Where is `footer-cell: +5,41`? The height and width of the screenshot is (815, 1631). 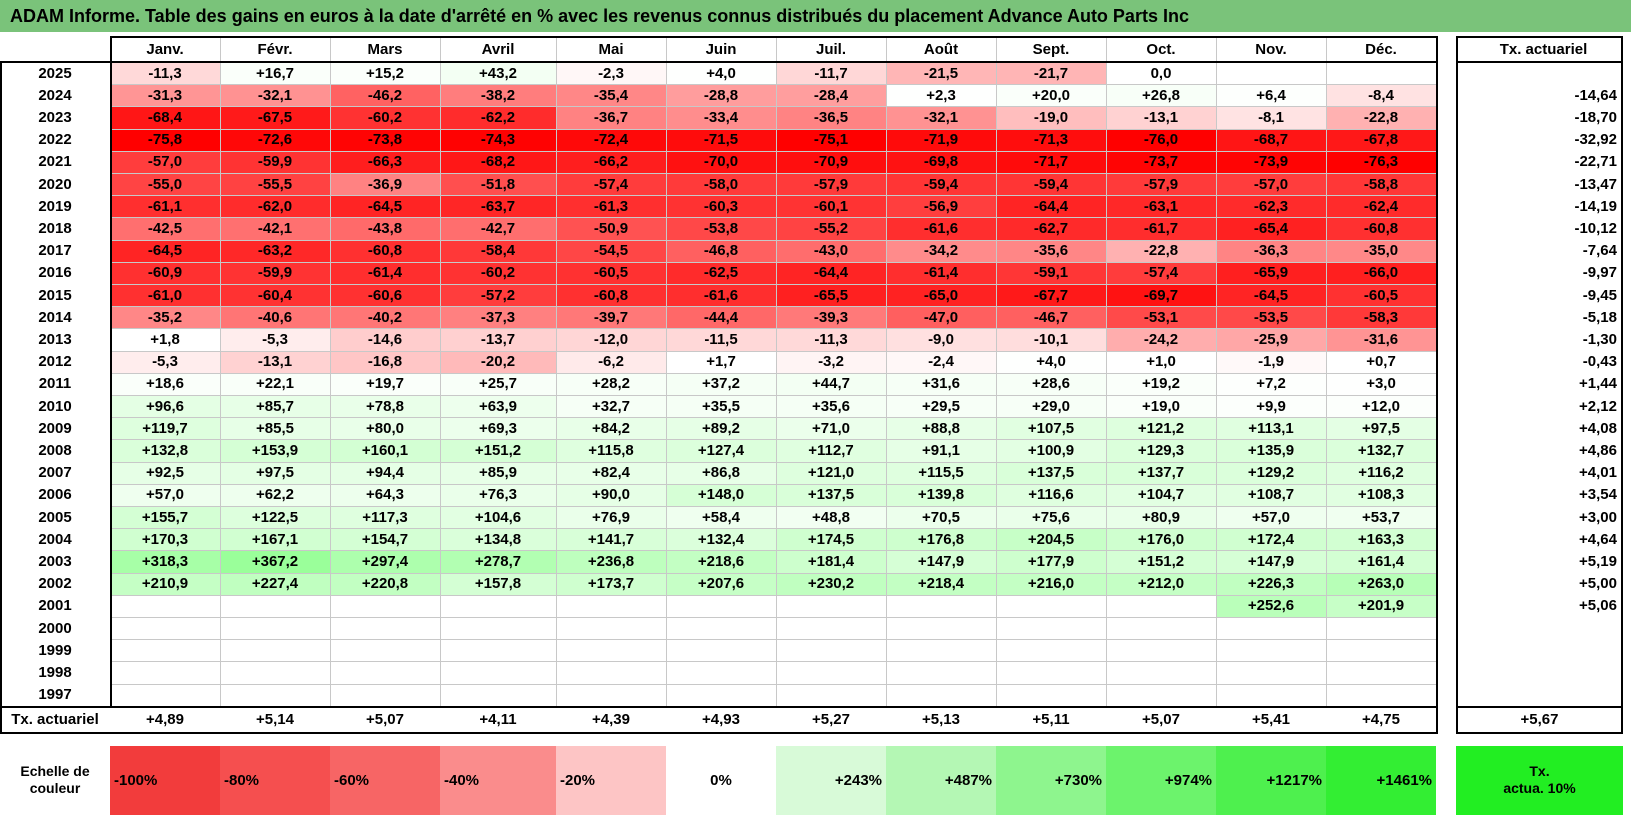 footer-cell: +5,41 is located at coordinates (1271, 720).